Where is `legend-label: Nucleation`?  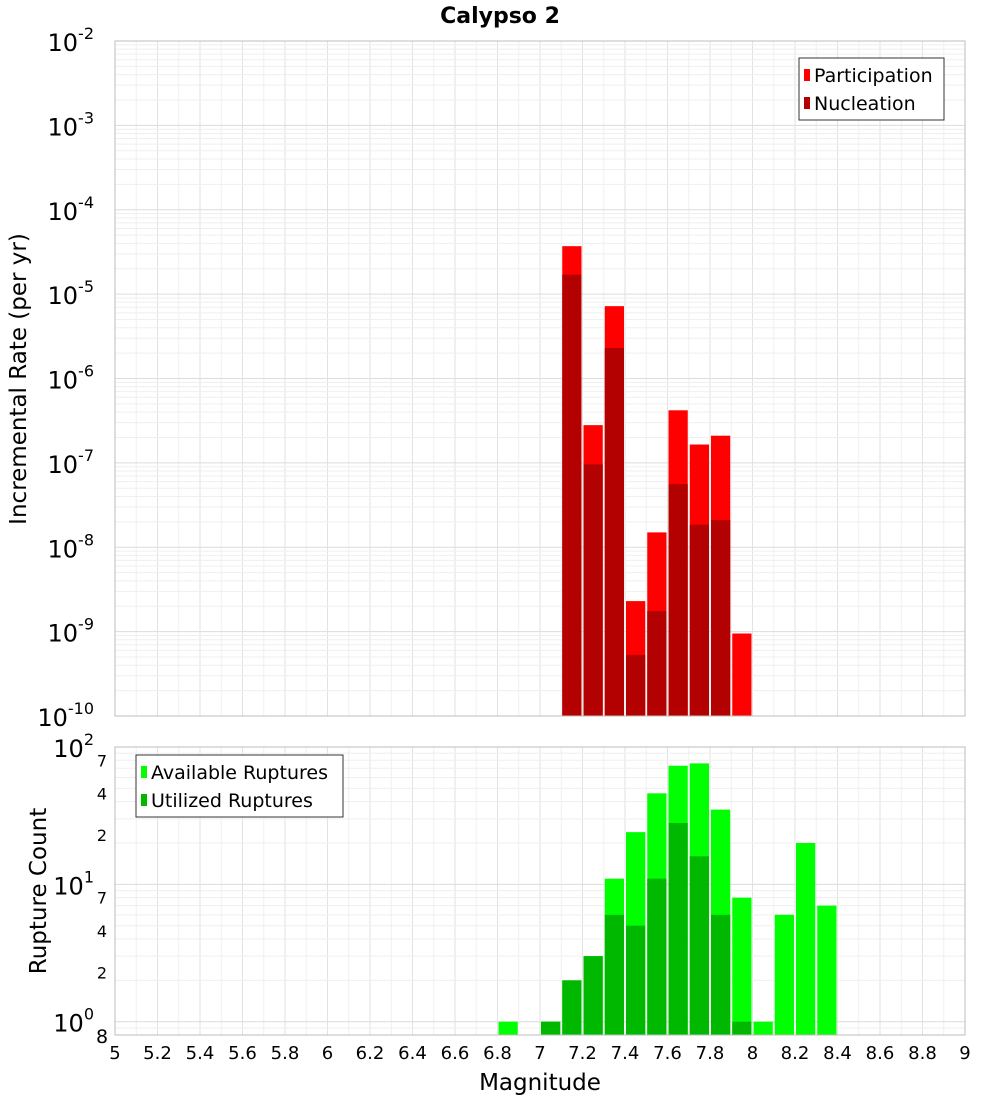 legend-label: Nucleation is located at coordinates (865, 104).